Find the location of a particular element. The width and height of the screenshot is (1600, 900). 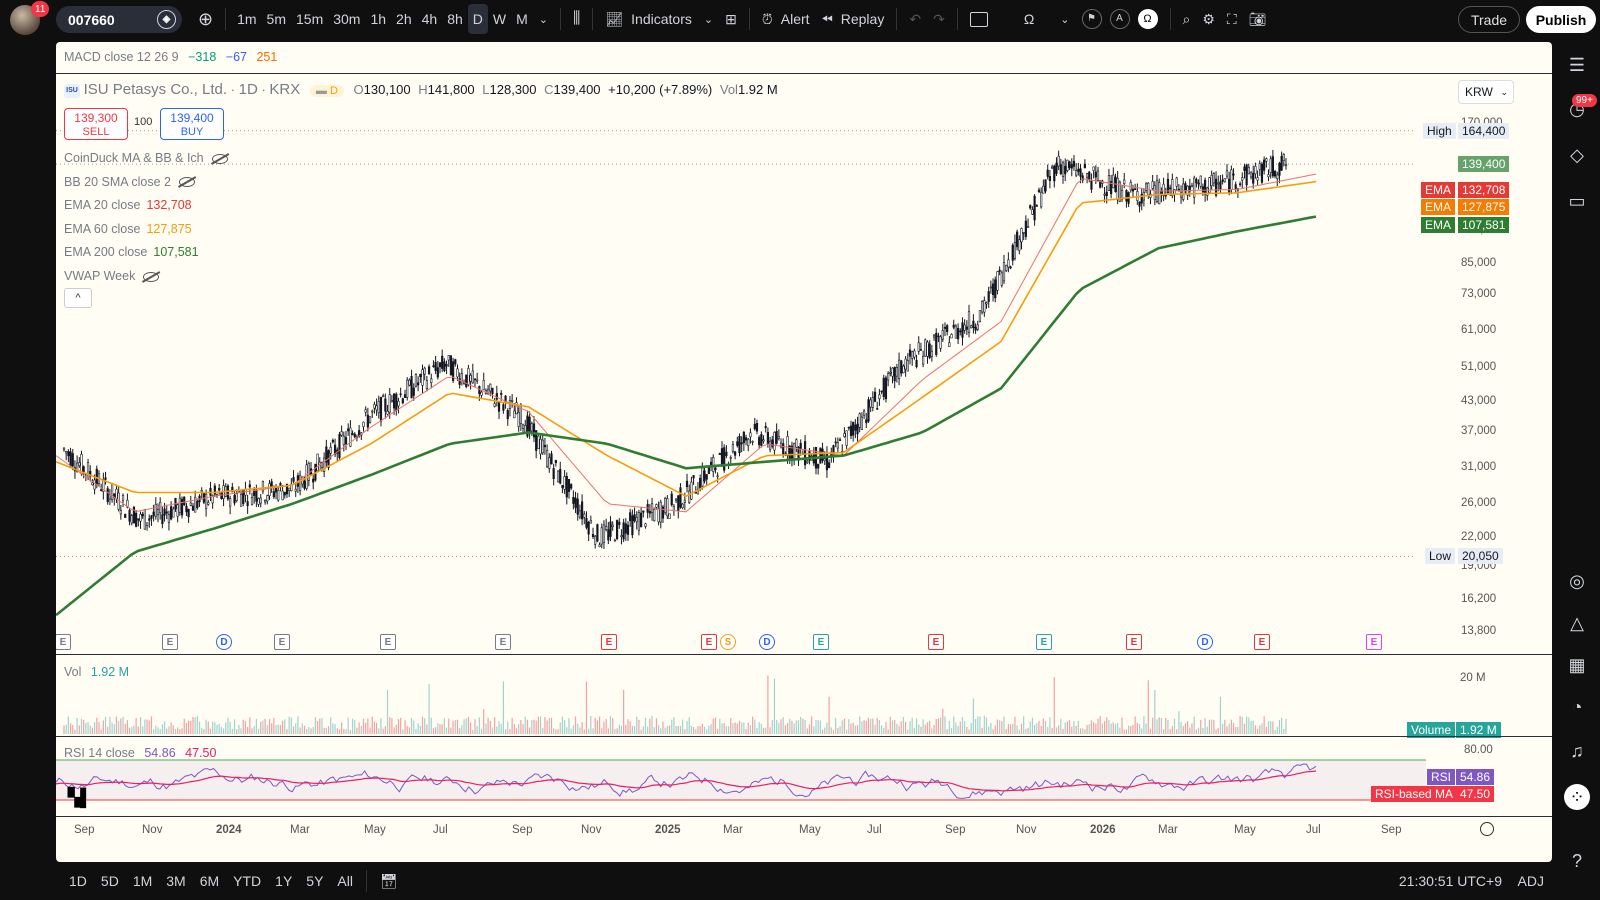

layouts-icon: ⊞ is located at coordinates (731, 18).